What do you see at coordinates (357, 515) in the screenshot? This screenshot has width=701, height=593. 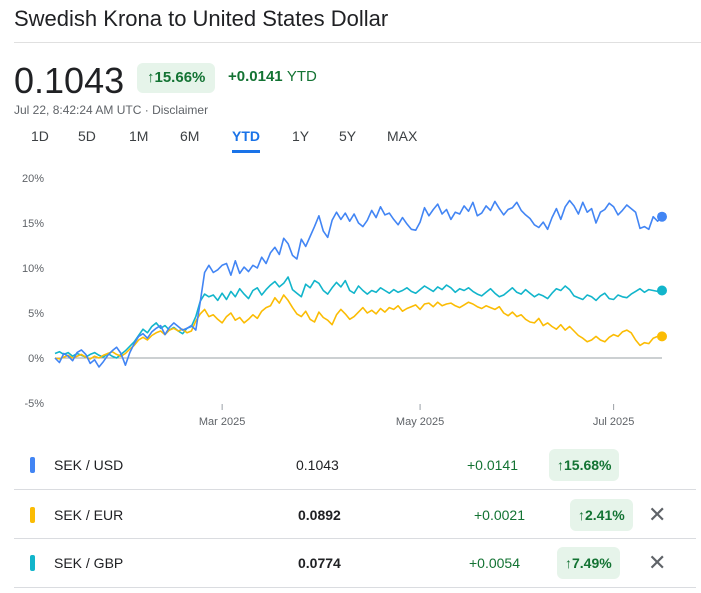 I see `comparison-row-sek-eur: SEK / EUR 0.0892 +0.0021 ↑2.41% ✕` at bounding box center [357, 515].